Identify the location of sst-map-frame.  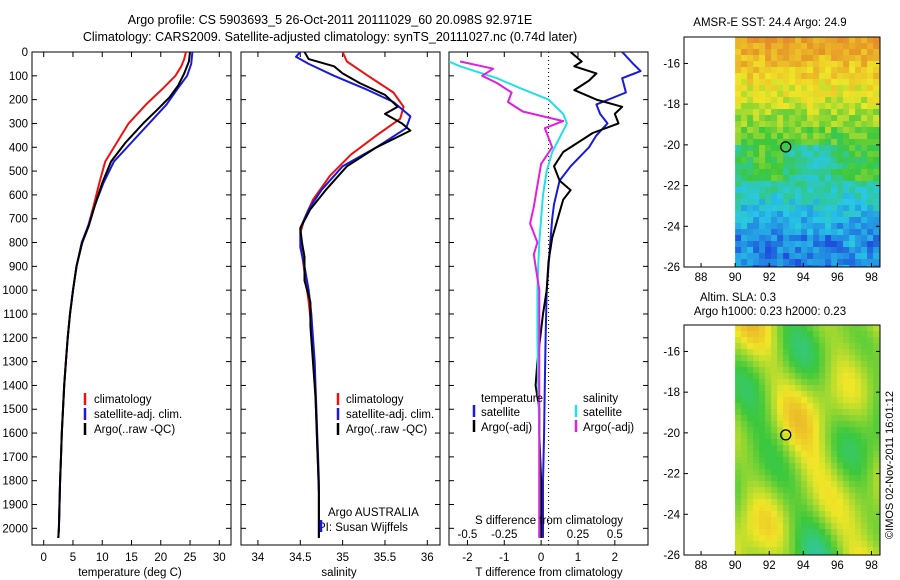
(782, 152).